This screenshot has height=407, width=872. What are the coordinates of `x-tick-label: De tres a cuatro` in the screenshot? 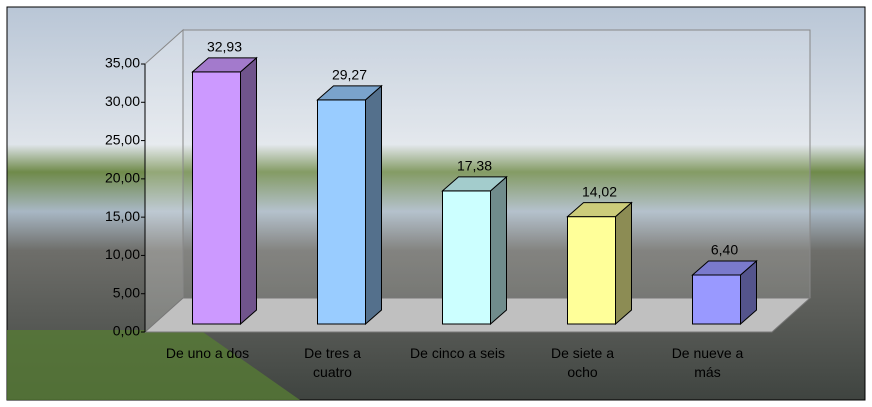 It's located at (332, 362).